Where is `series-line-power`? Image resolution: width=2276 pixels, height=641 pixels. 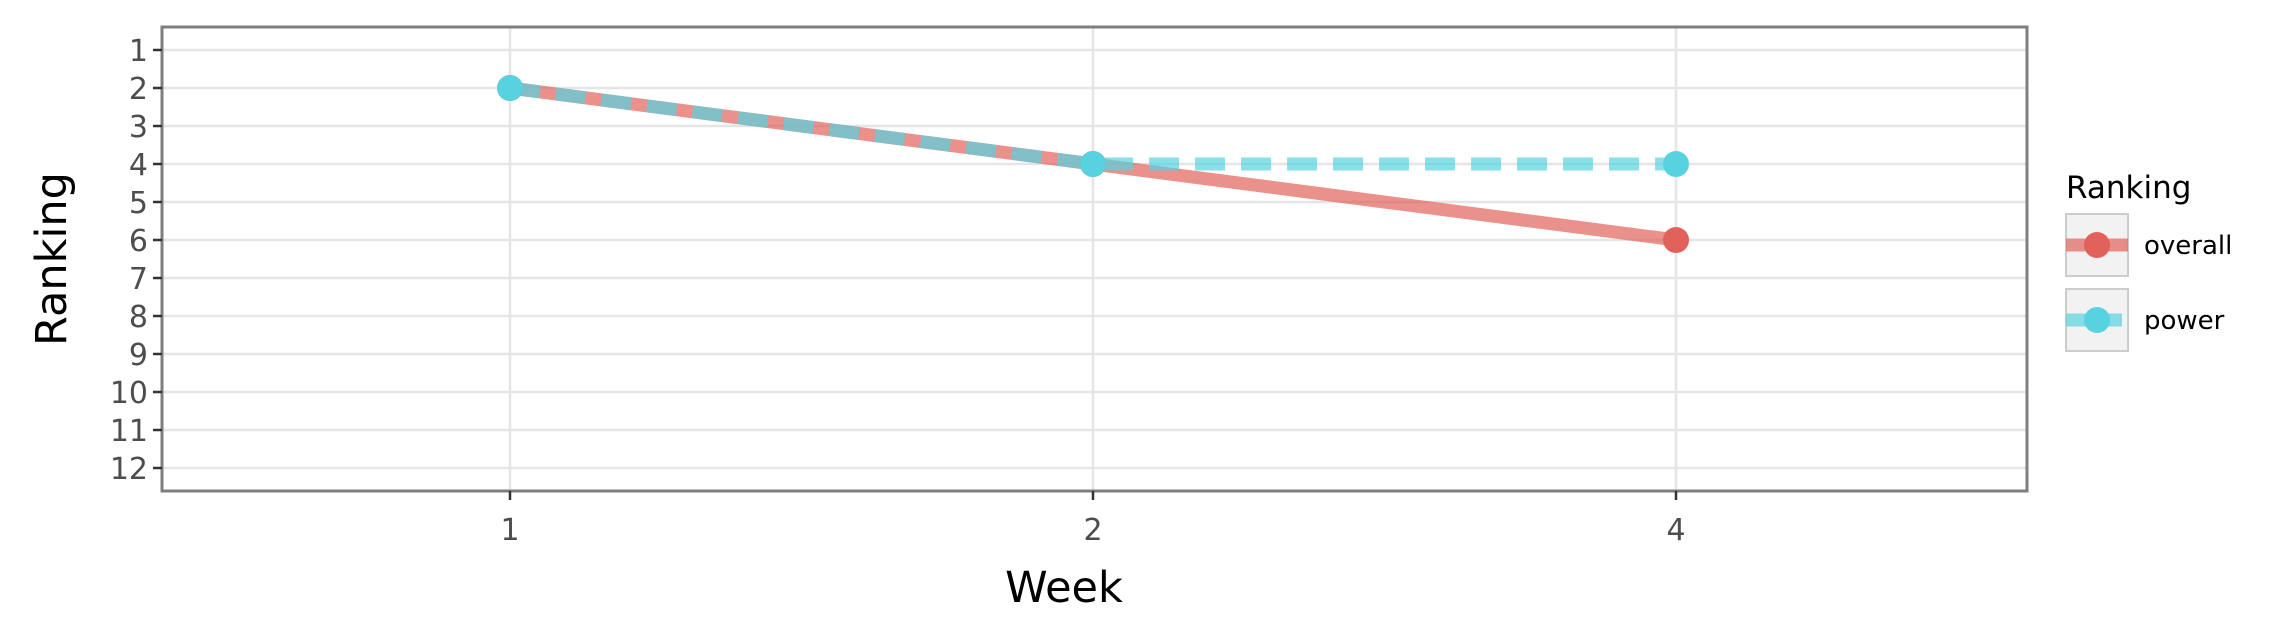 series-line-power is located at coordinates (1092, 126).